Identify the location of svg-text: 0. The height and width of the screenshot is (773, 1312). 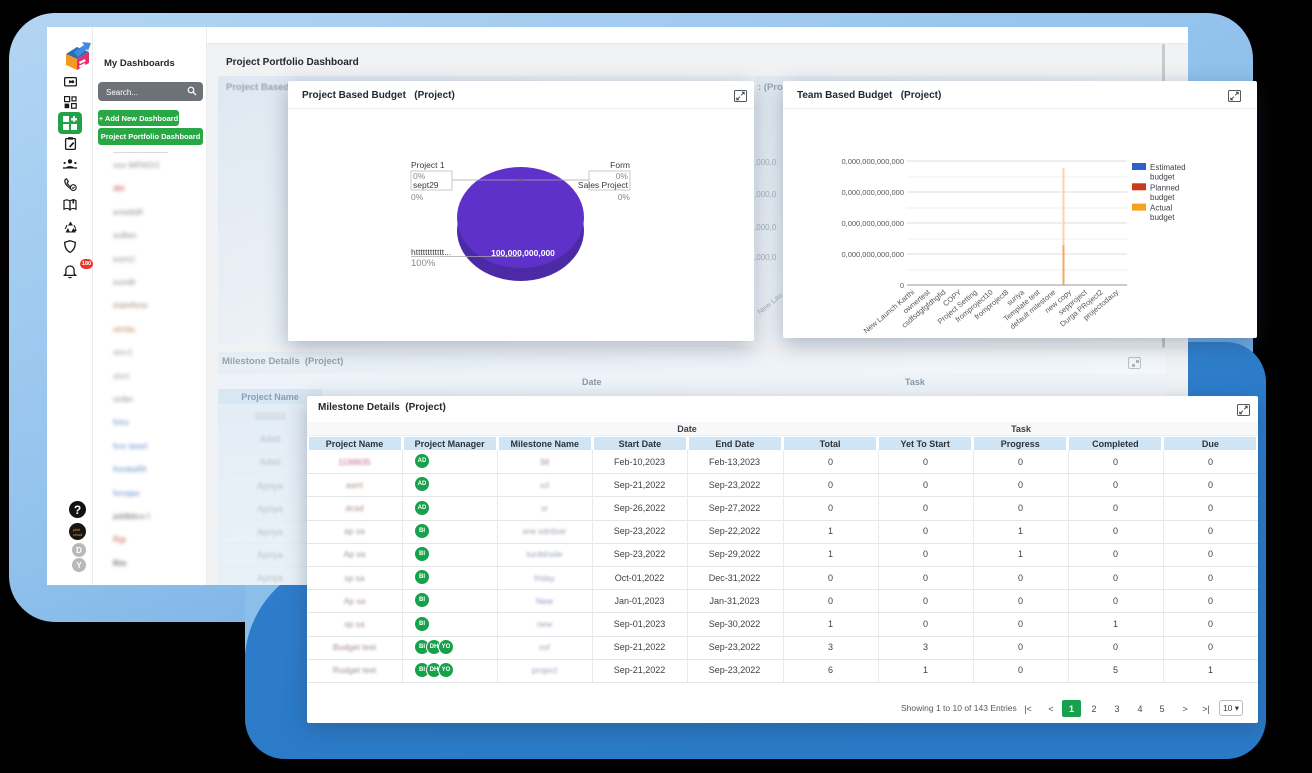
(902, 285).